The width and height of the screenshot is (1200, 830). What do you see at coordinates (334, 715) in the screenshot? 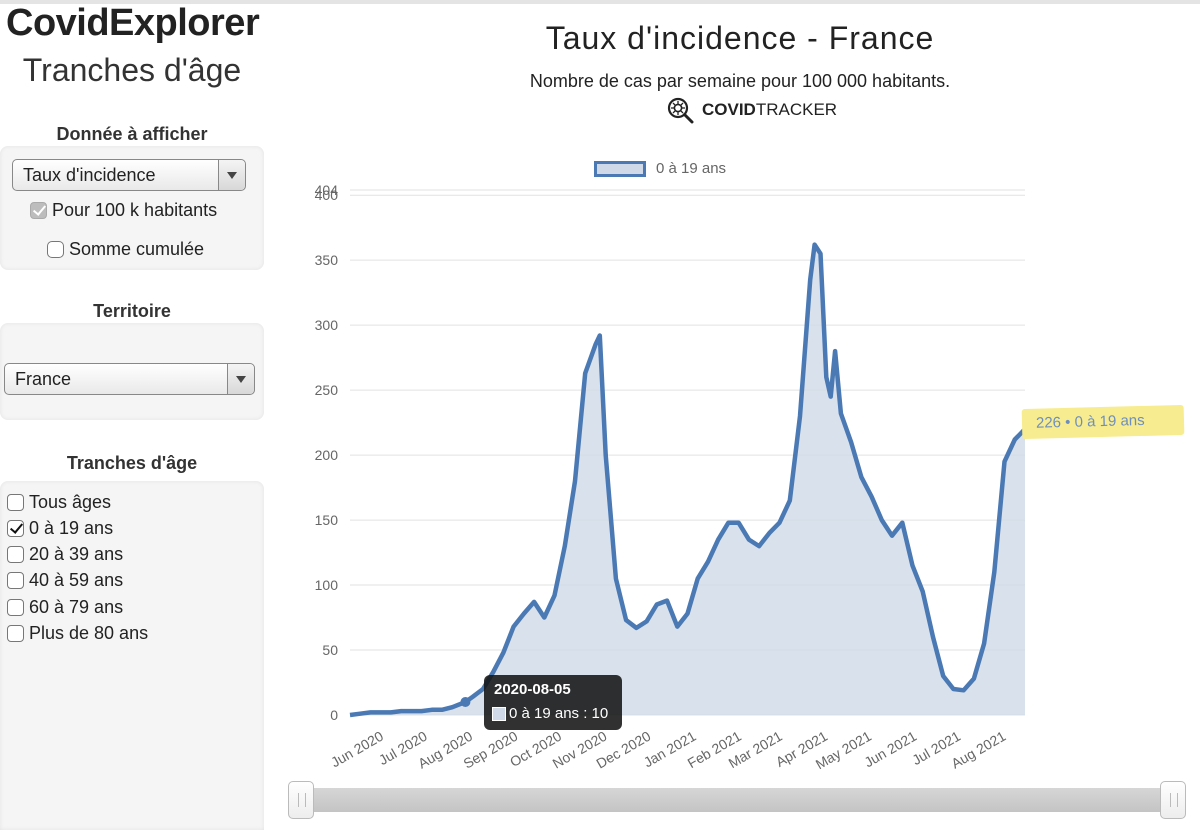
I see `y-tick-label: 0` at bounding box center [334, 715].